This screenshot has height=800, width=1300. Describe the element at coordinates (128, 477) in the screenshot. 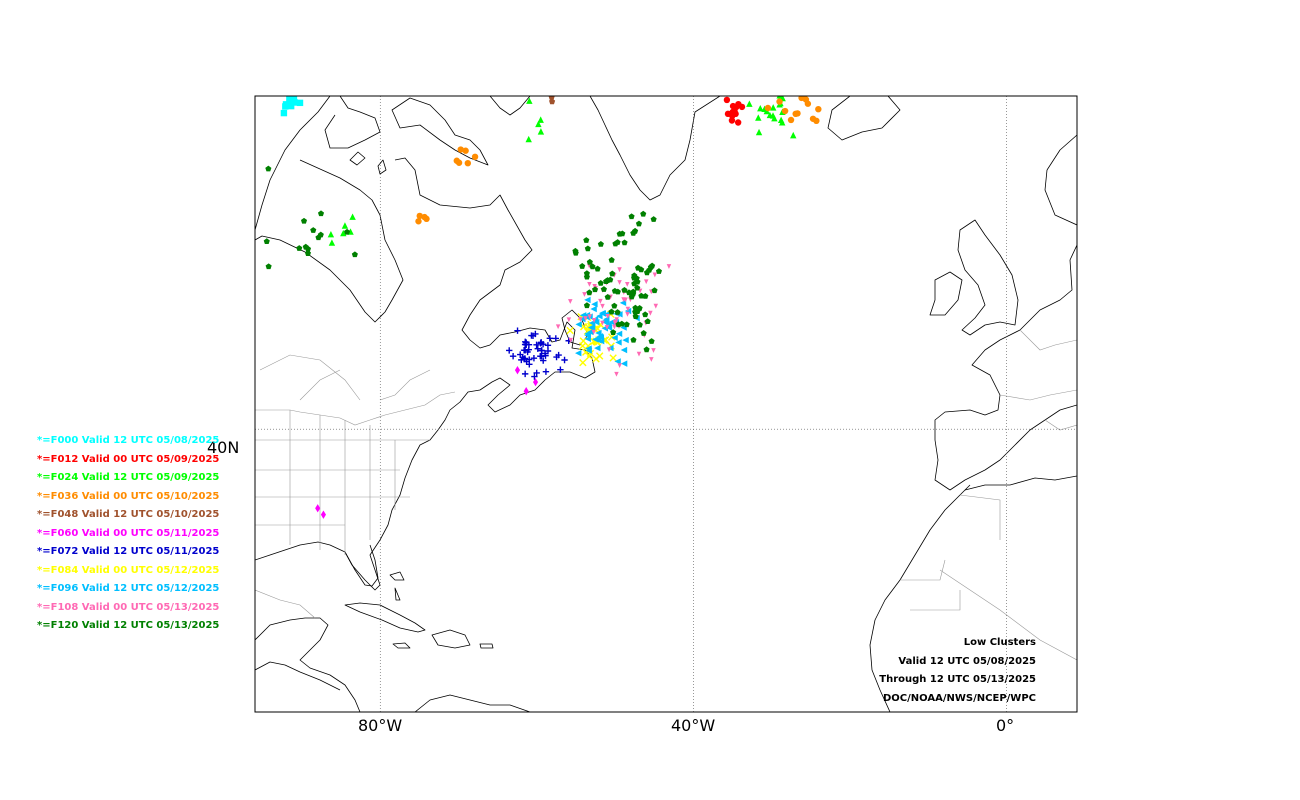

I see `legend-item-f024: *=F024 Valid 12 UTC 05/09/2025` at that location.